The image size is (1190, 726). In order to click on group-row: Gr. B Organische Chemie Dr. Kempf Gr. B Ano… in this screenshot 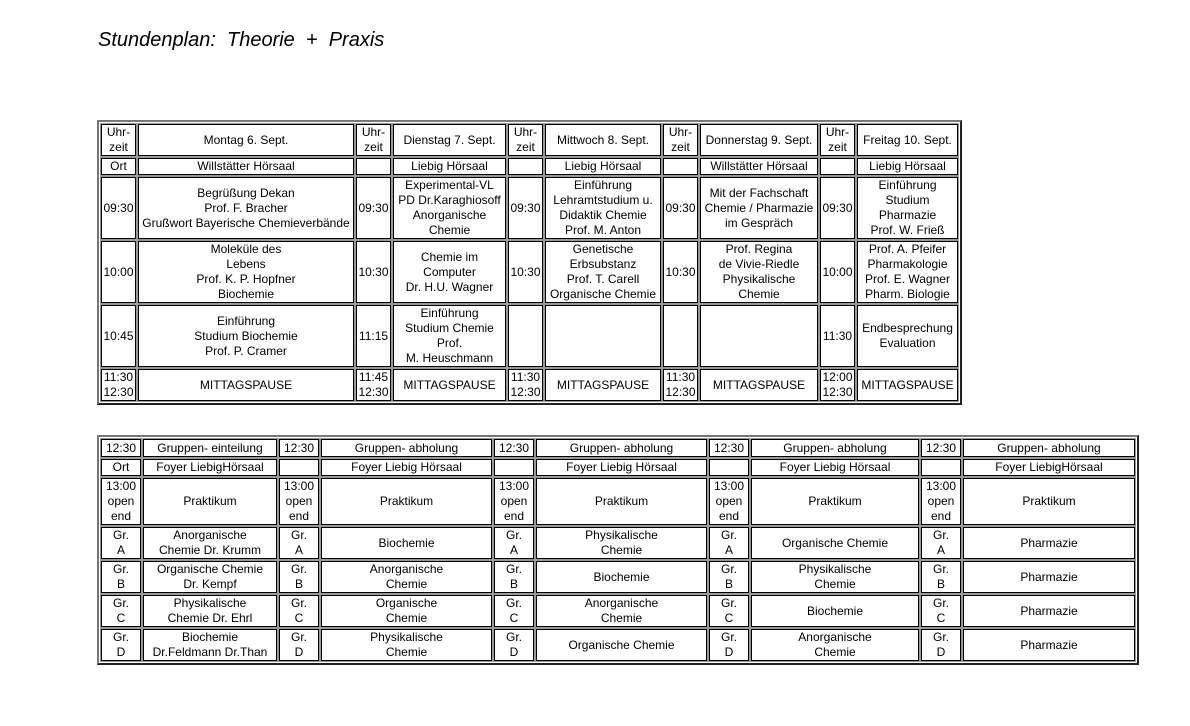, I will do `click(618, 577)`.